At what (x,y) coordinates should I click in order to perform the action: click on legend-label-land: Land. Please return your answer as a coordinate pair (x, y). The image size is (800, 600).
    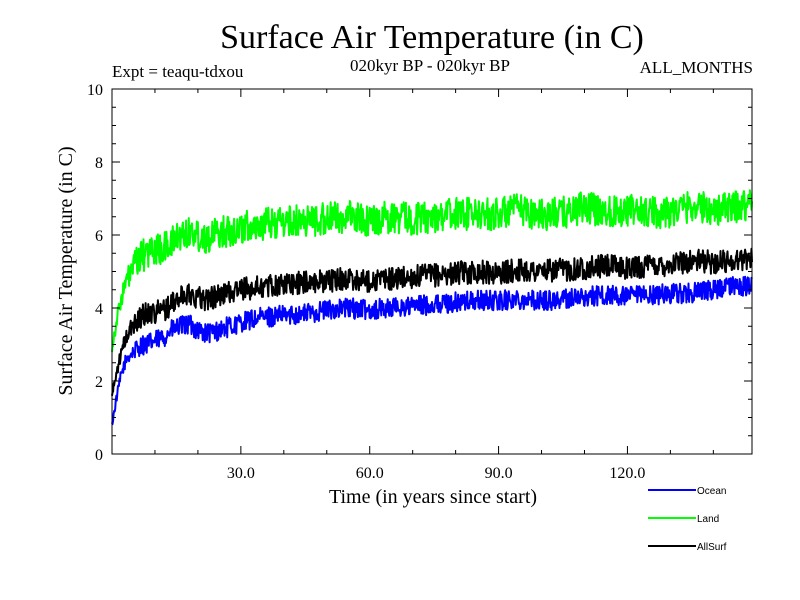
    Looking at the image, I should click on (708, 519).